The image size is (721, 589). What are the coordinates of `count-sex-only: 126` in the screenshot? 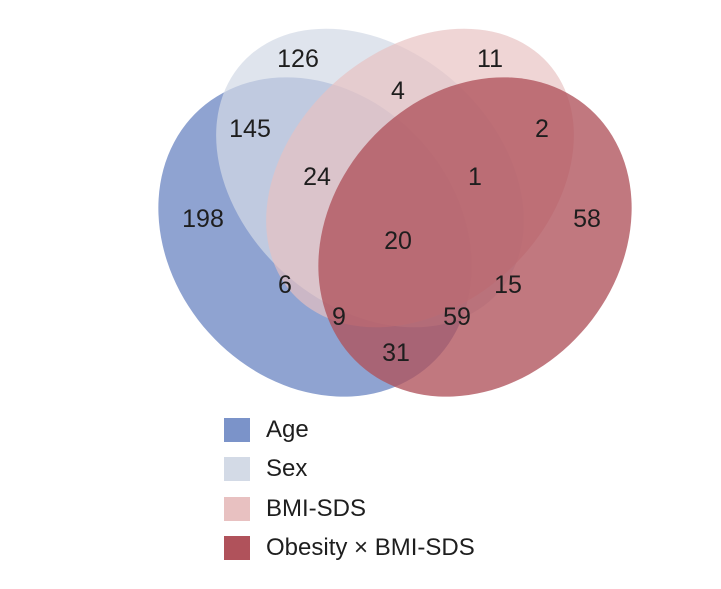 It's located at (298, 59).